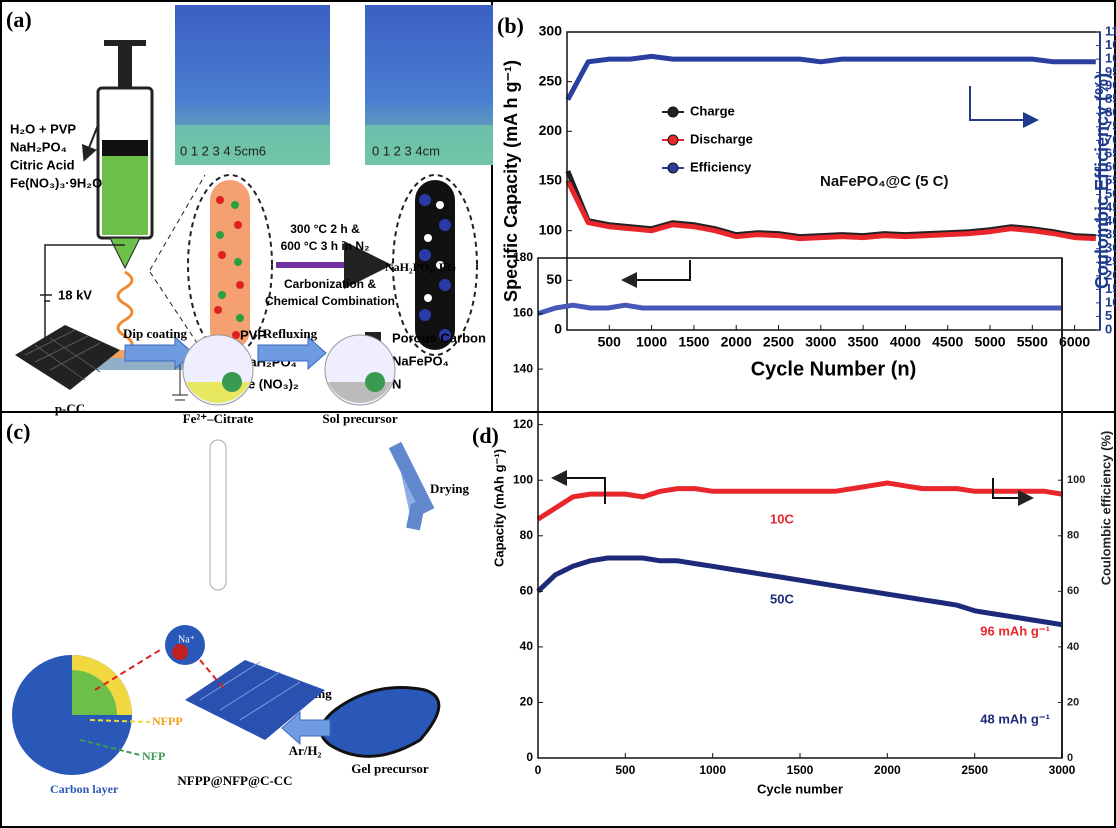 Image resolution: width=1116 pixels, height=828 pixels. I want to click on x-axis-label: Cycle Number (n), so click(834, 369).